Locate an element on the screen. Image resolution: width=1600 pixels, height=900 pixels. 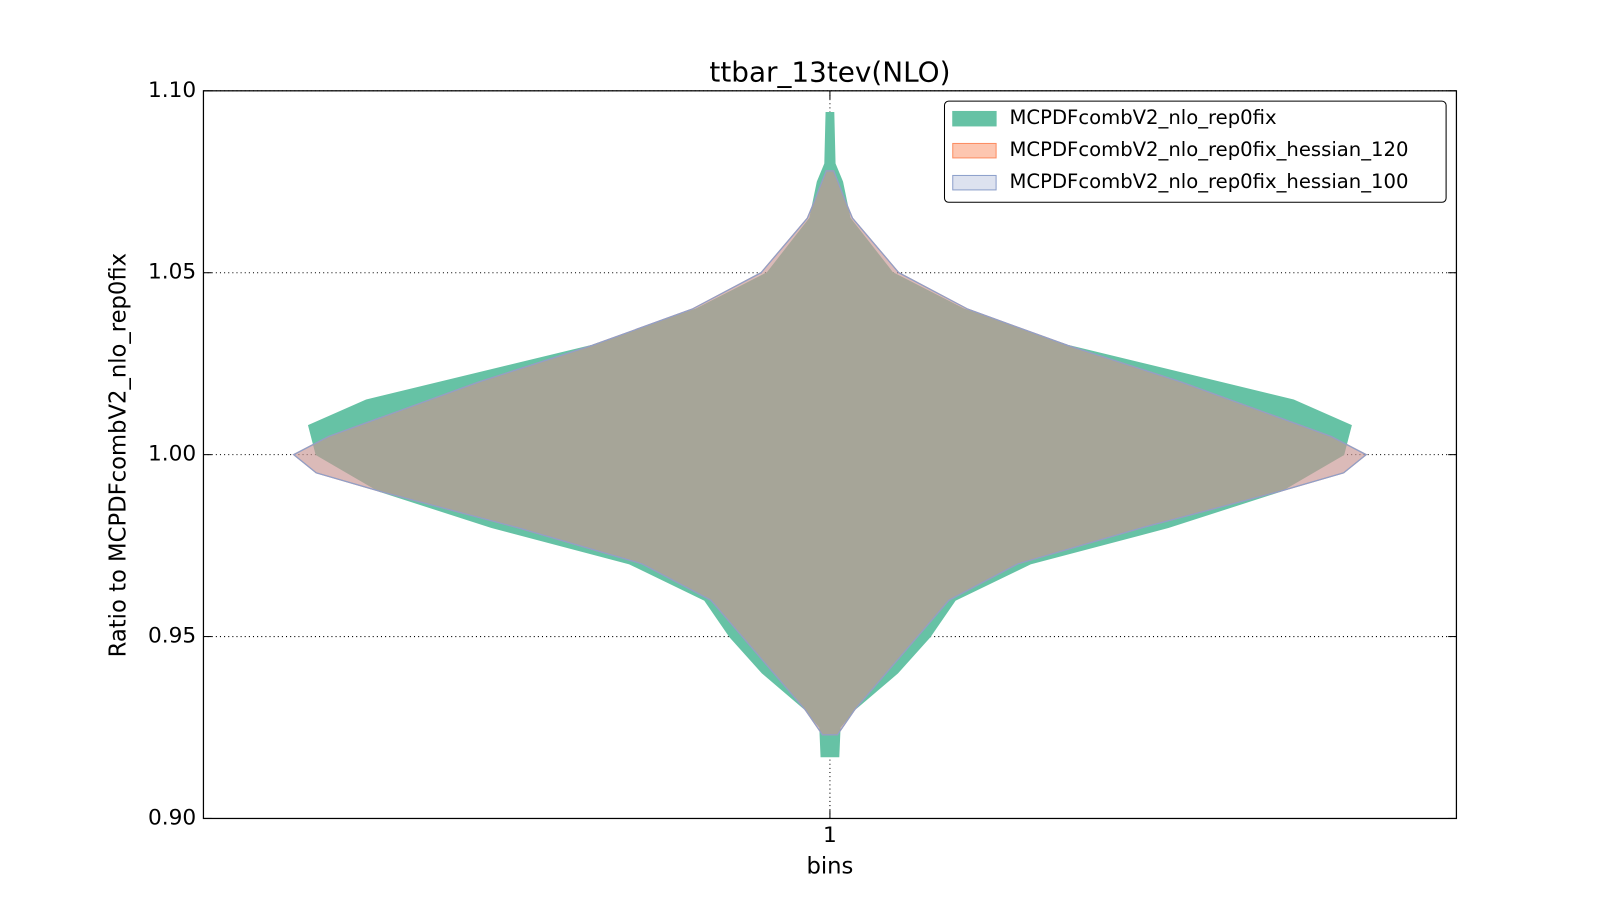
x-axis-label: bins is located at coordinates (829, 866).